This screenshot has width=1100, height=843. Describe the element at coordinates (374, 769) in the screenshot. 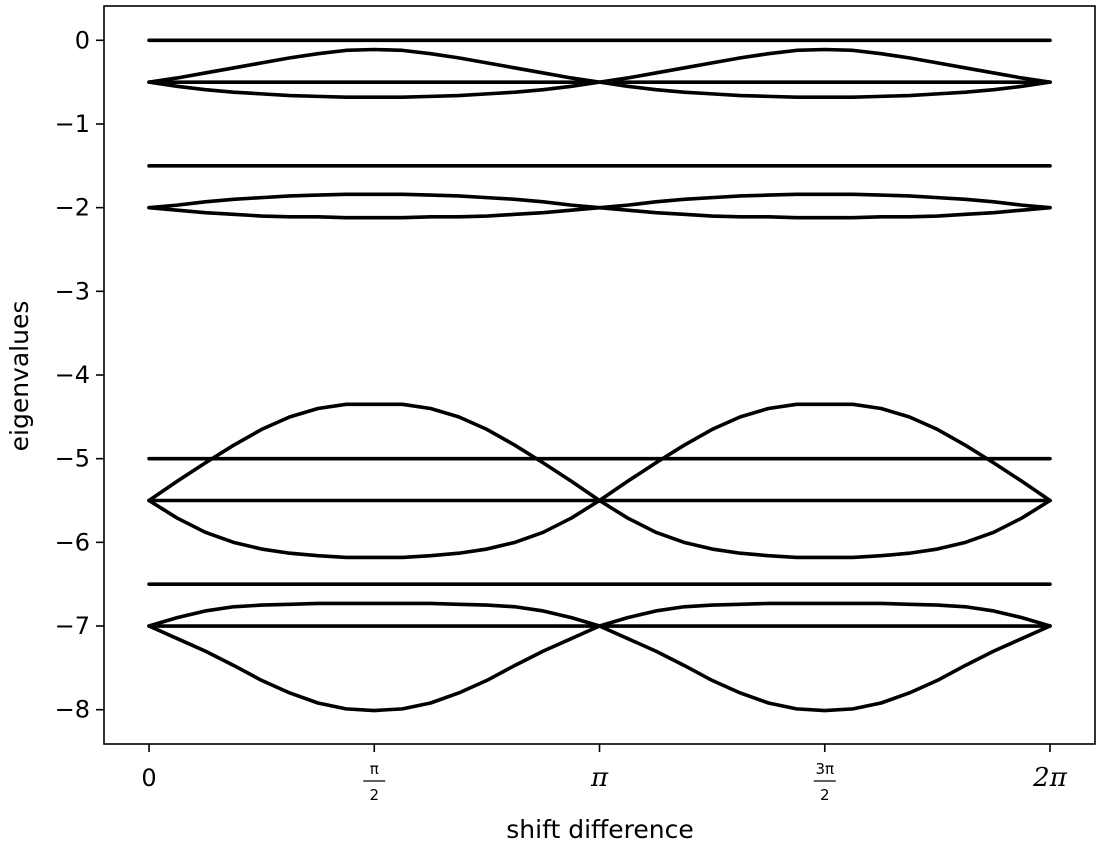

I see `x-tick-label-numerator: π` at that location.